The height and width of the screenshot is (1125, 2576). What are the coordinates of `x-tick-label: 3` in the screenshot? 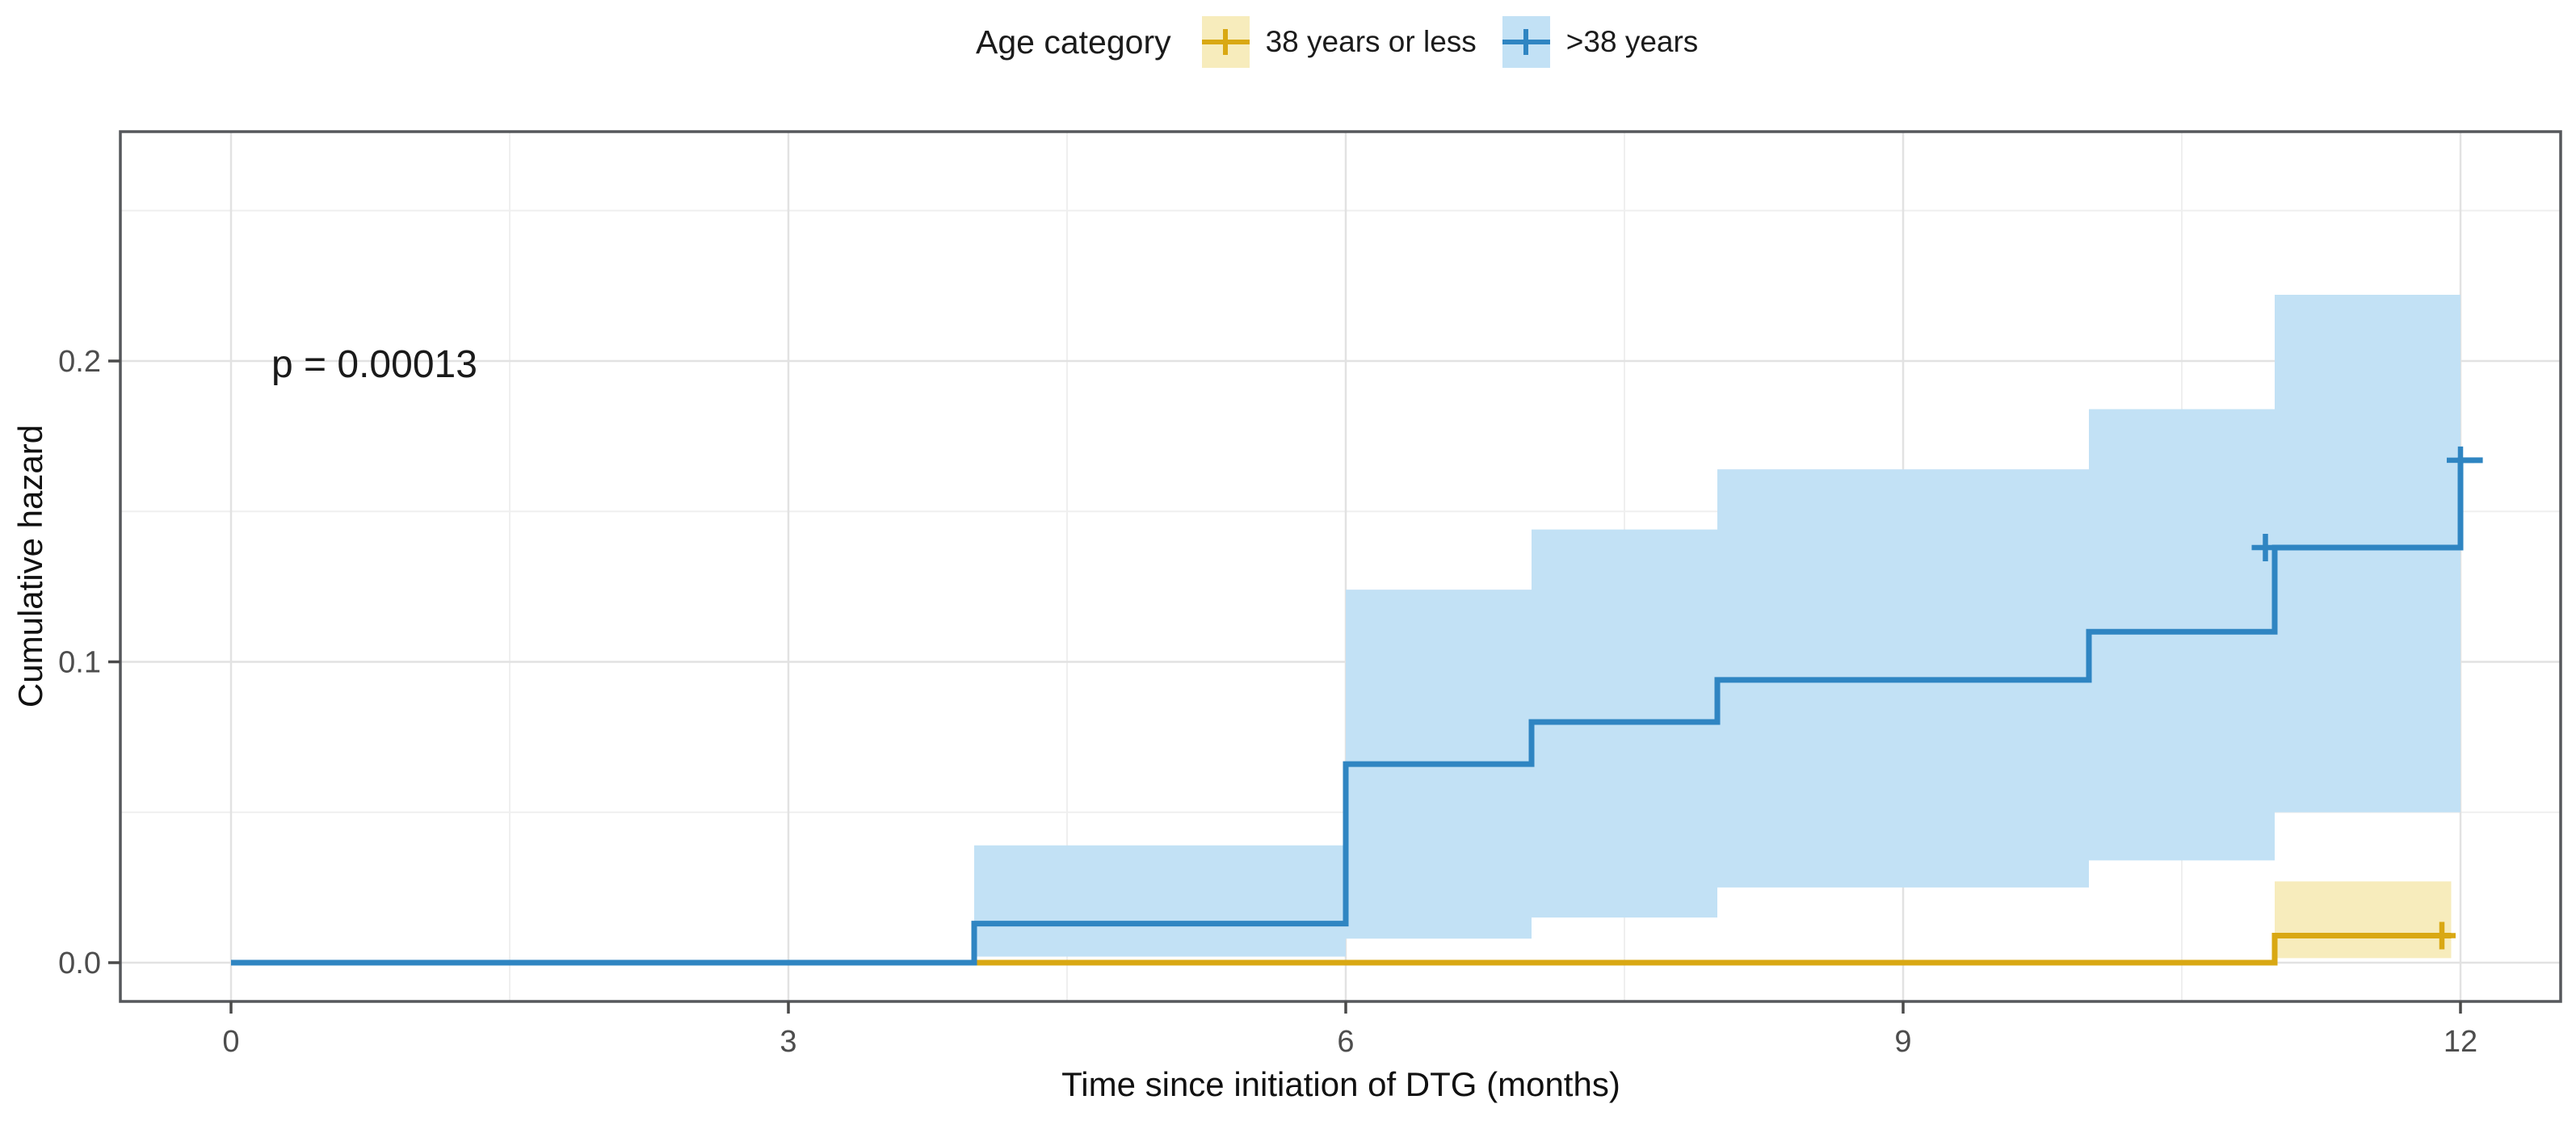 It's located at (788, 1042).